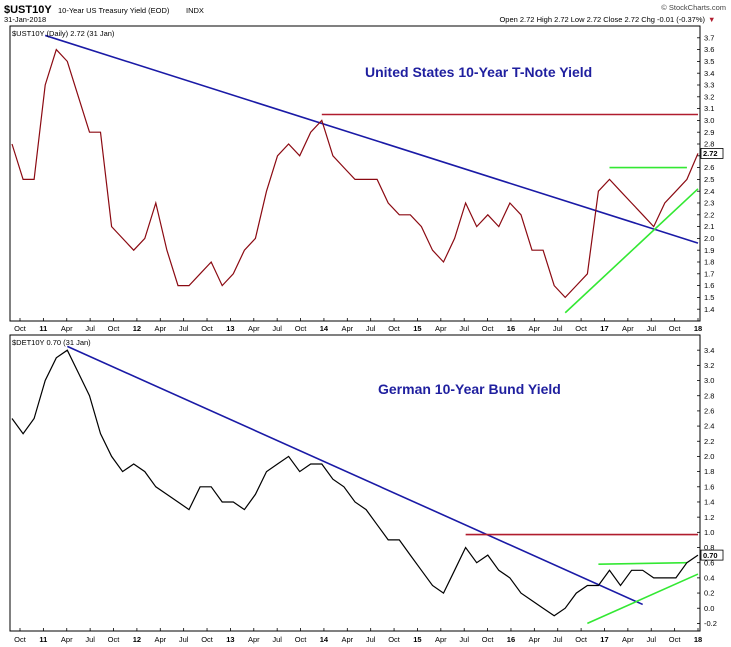  Describe the element at coordinates (709, 471) in the screenshot. I see `bund-y-tick-label: 1.8` at that location.